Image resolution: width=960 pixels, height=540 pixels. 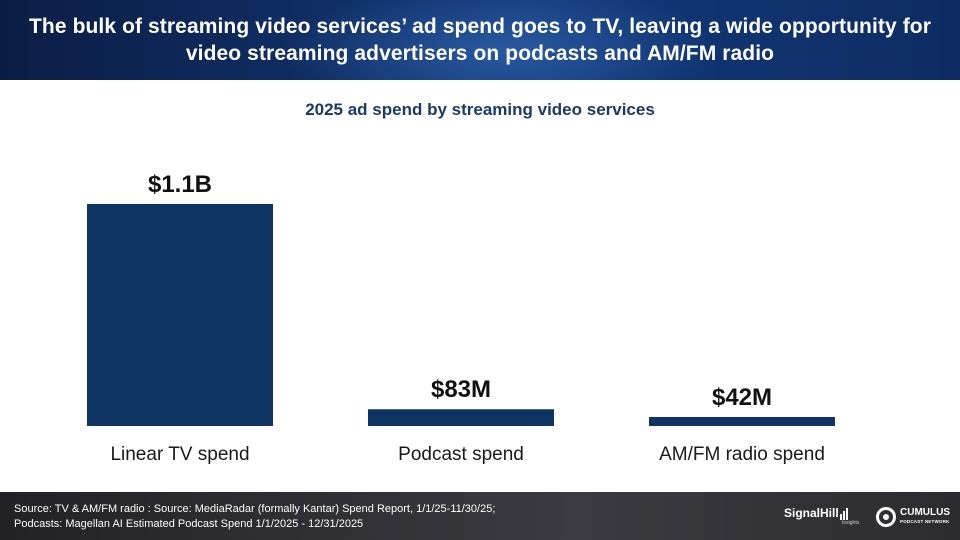 What do you see at coordinates (925, 521) in the screenshot?
I see `cumulus-logo-tag: PODCAST NETWORK` at bounding box center [925, 521].